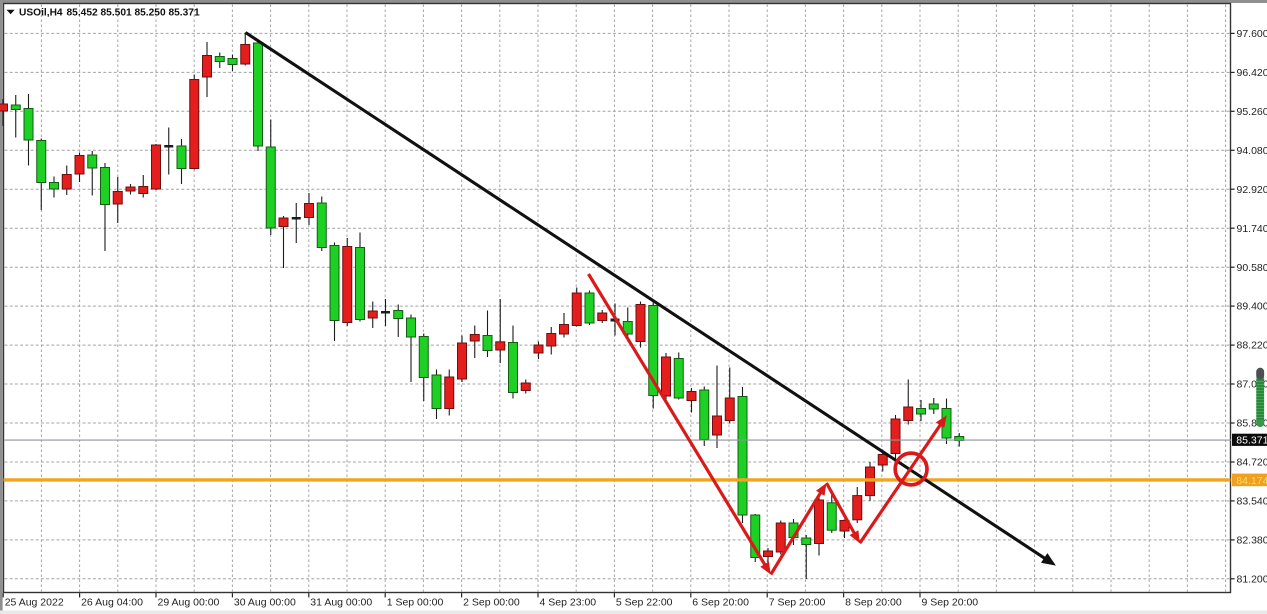 This screenshot has height=614, width=1267. I want to click on svg-text: 25 Aug 2022, so click(34, 603).